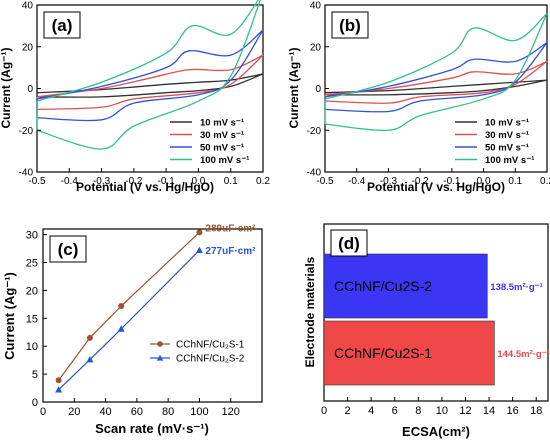 The width and height of the screenshot is (550, 445). I want to click on legend-label: 10 mV s⁻¹, so click(507, 123).